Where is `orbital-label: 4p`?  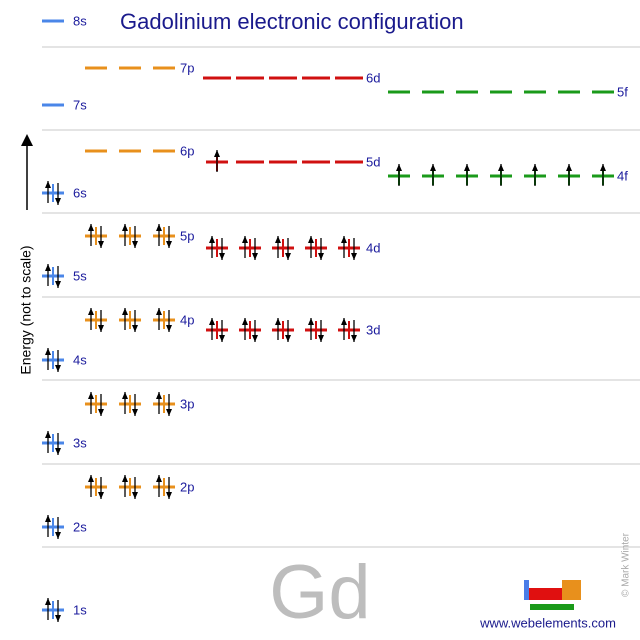
orbital-label: 4p is located at coordinates (187, 319).